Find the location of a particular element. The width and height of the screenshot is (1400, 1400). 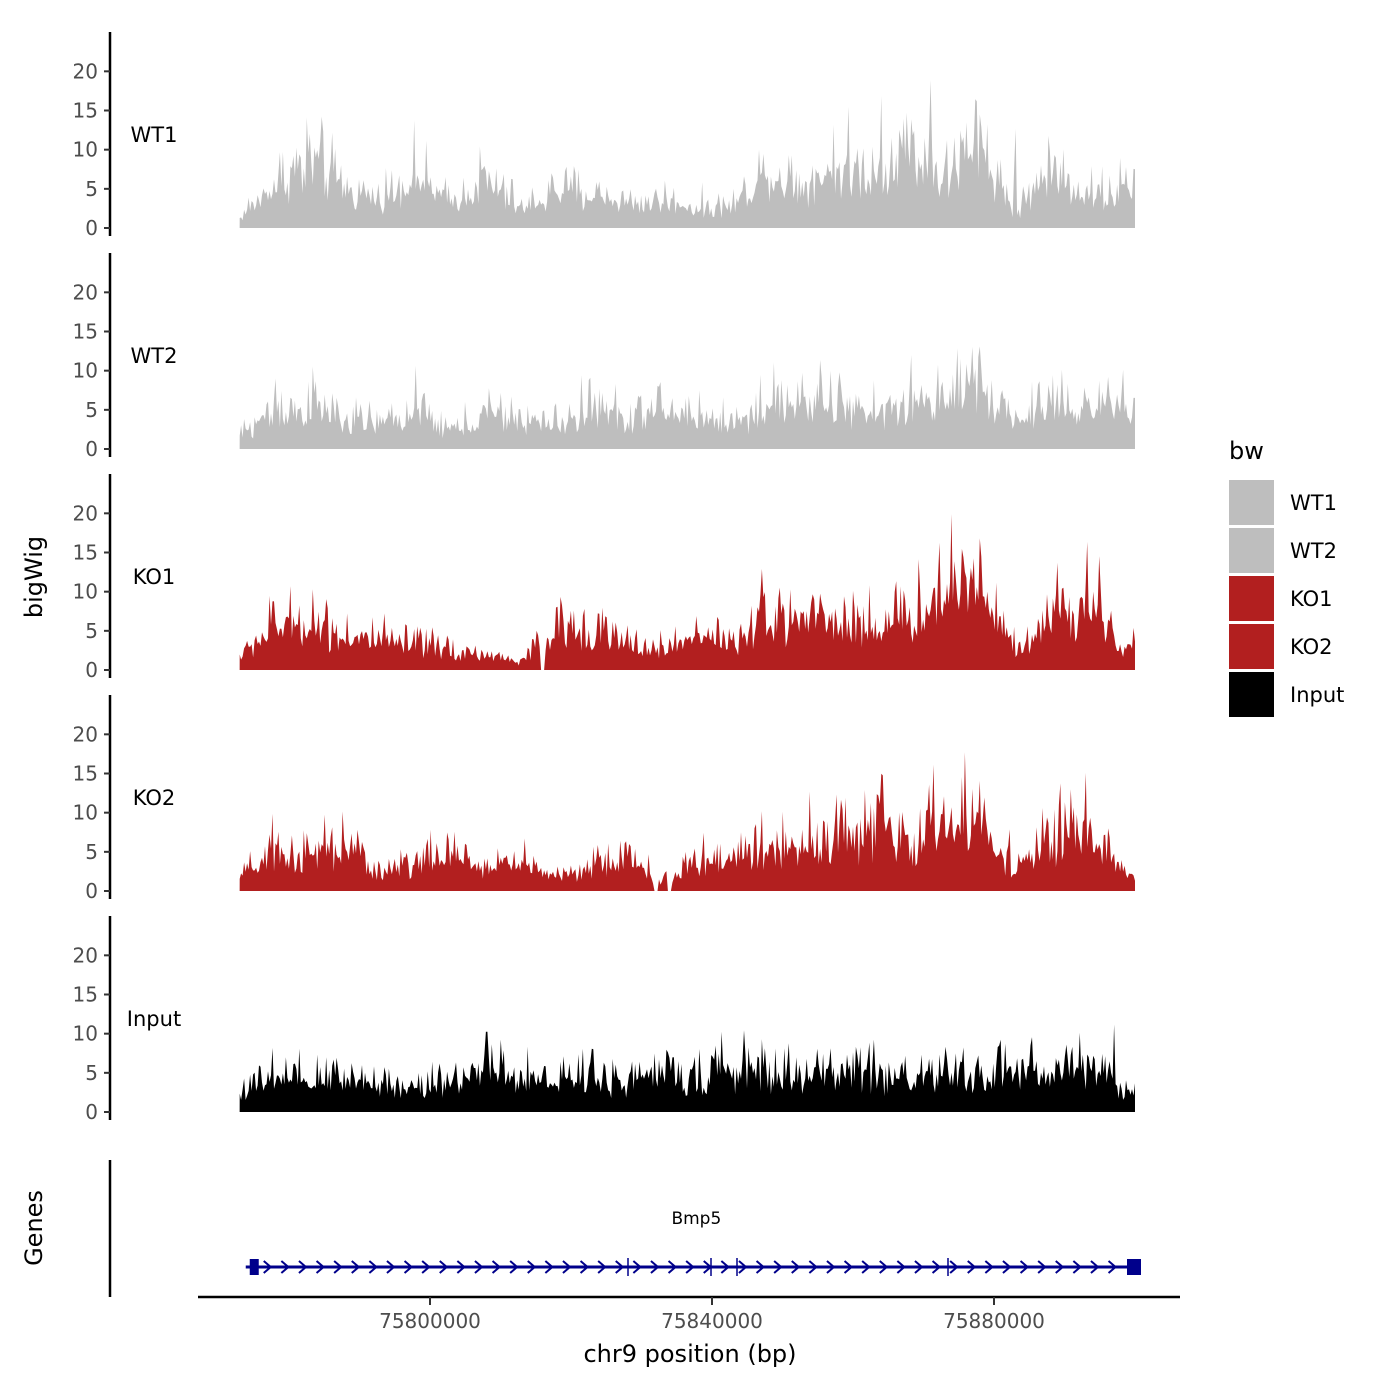

genes-track: Bmp5 is located at coordinates (624, 1228).